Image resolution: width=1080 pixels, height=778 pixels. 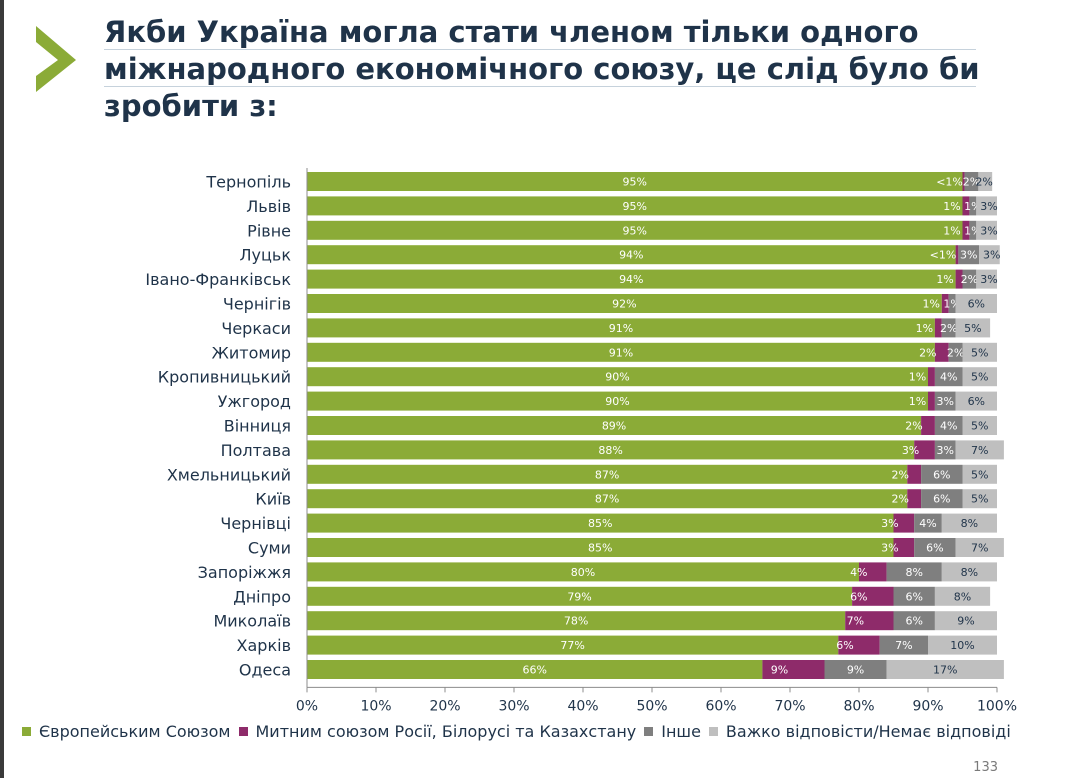 What do you see at coordinates (631, 255) in the screenshot?
I see `data-label-eu: 94%` at bounding box center [631, 255].